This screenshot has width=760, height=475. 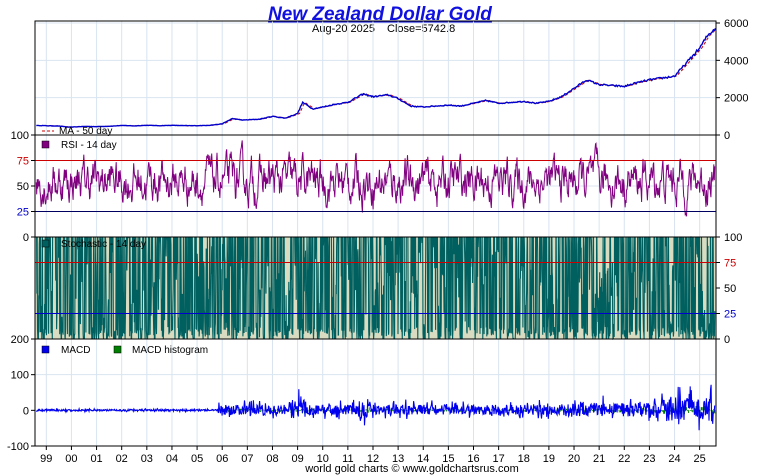 What do you see at coordinates (23, 162) in the screenshot?
I see `rsi-tick-label: 75` at bounding box center [23, 162].